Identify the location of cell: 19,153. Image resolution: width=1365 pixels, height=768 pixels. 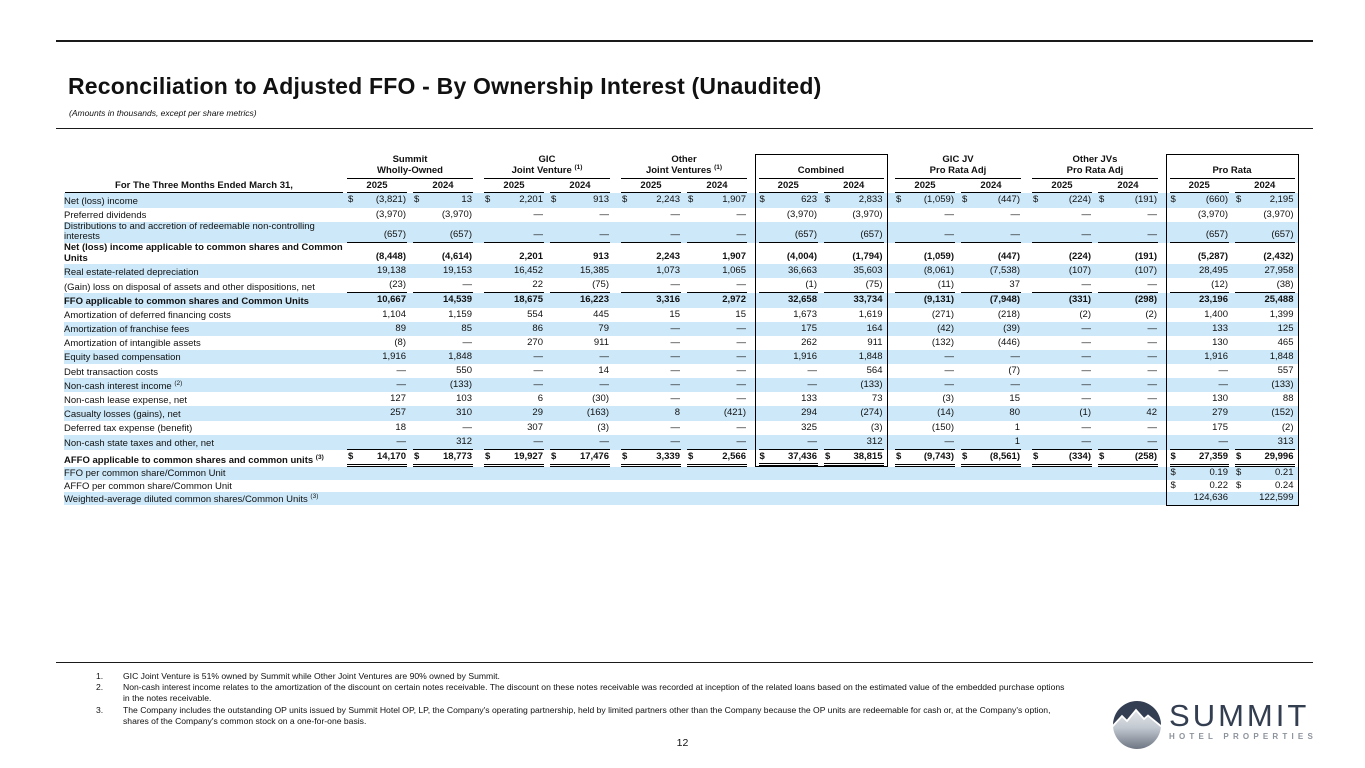
(443, 271).